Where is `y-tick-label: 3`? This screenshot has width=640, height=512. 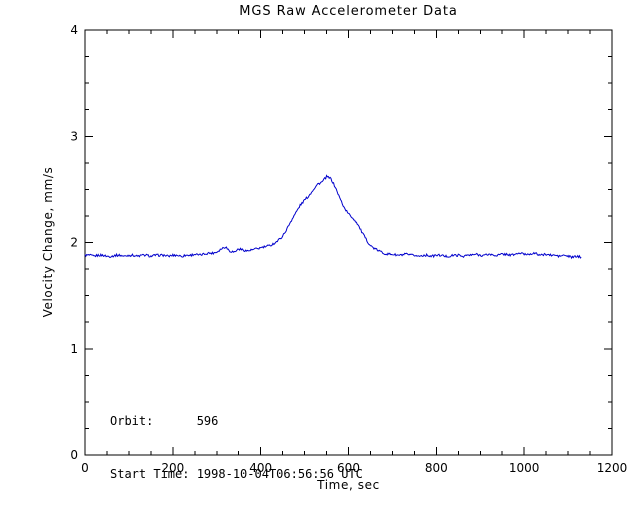
y-tick-label: 3 is located at coordinates (74, 136).